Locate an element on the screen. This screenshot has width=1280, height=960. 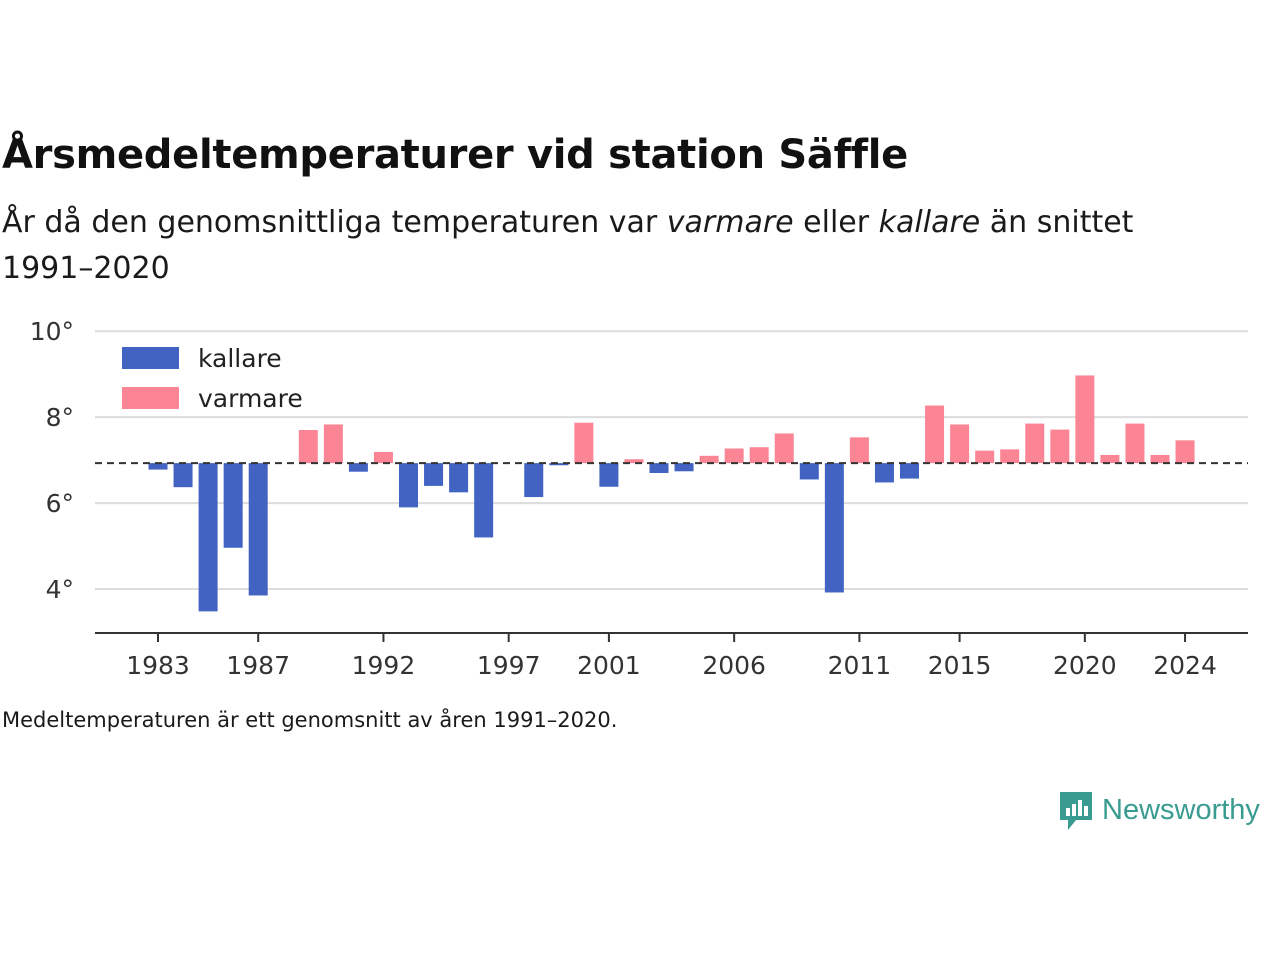
bar-2002 is located at coordinates (634, 461).